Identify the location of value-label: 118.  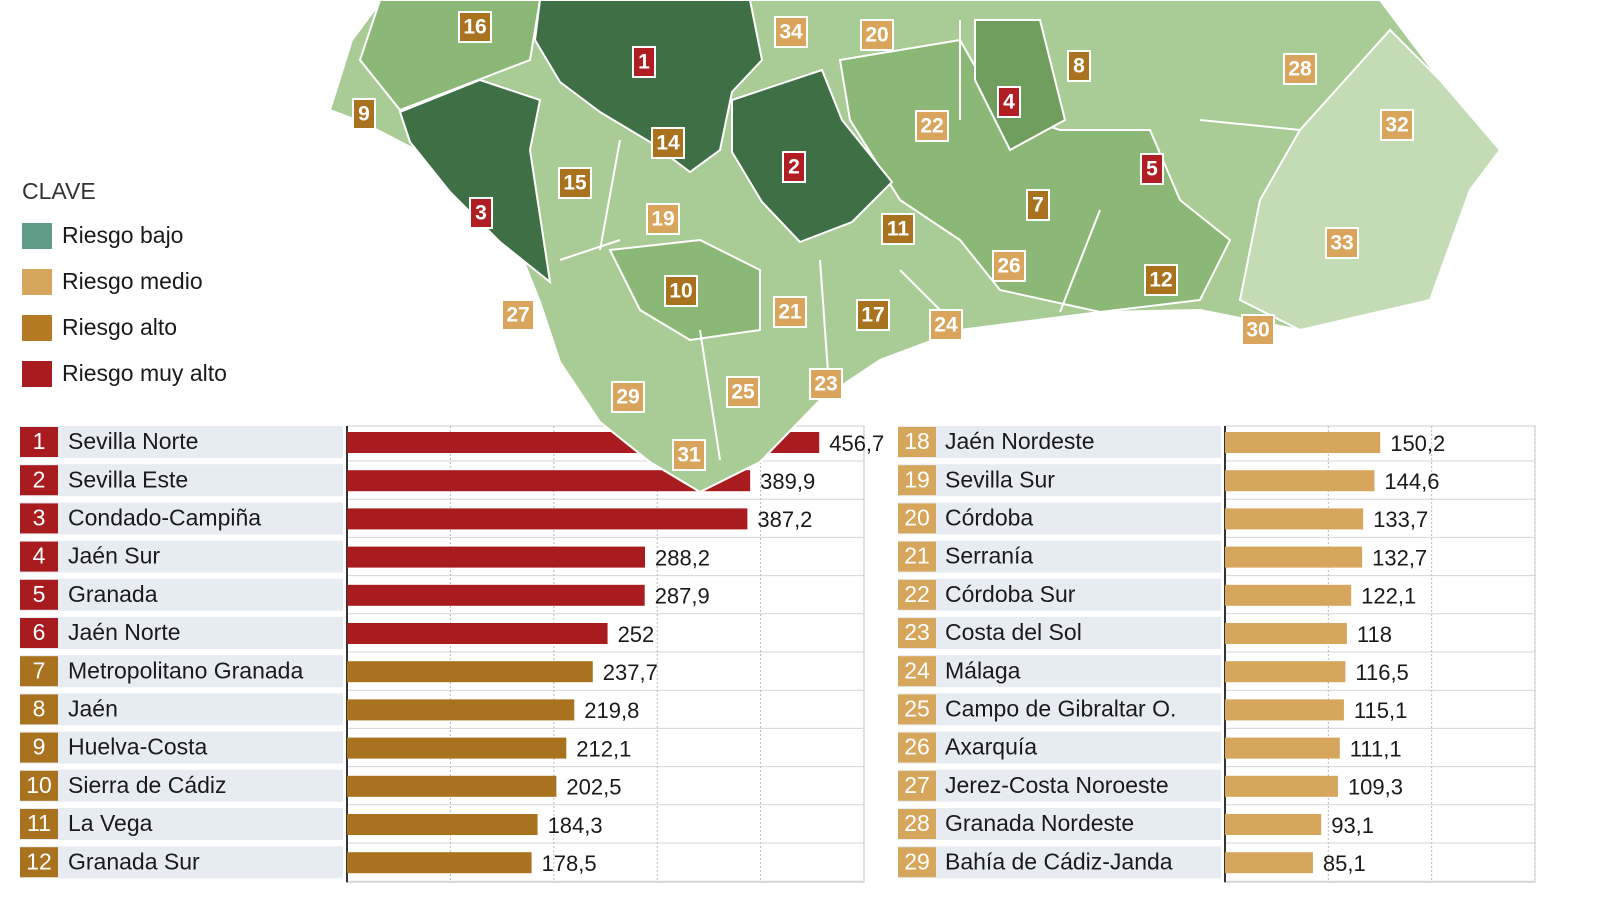
(1374, 634).